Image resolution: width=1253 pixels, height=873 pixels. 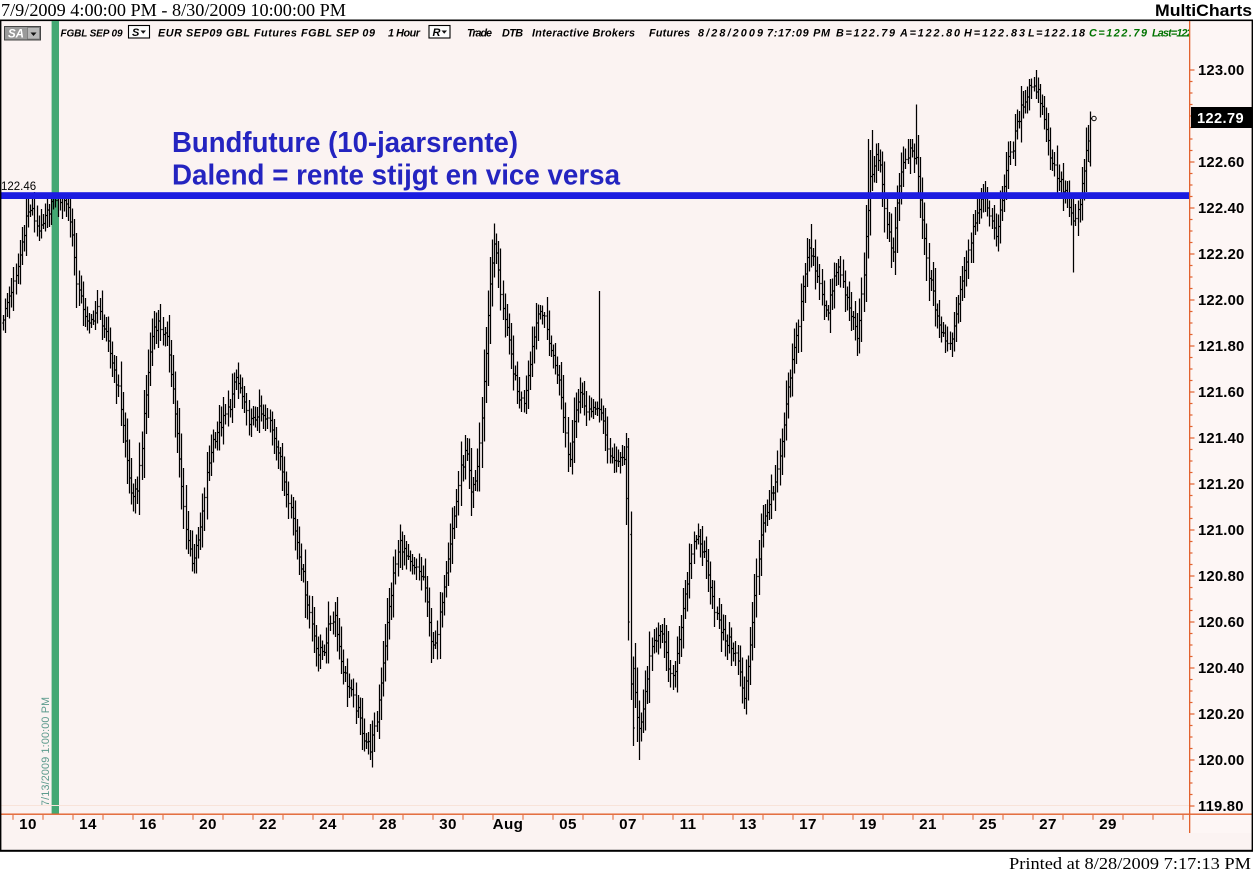 I want to click on svg-text: 25, so click(x=988, y=824).